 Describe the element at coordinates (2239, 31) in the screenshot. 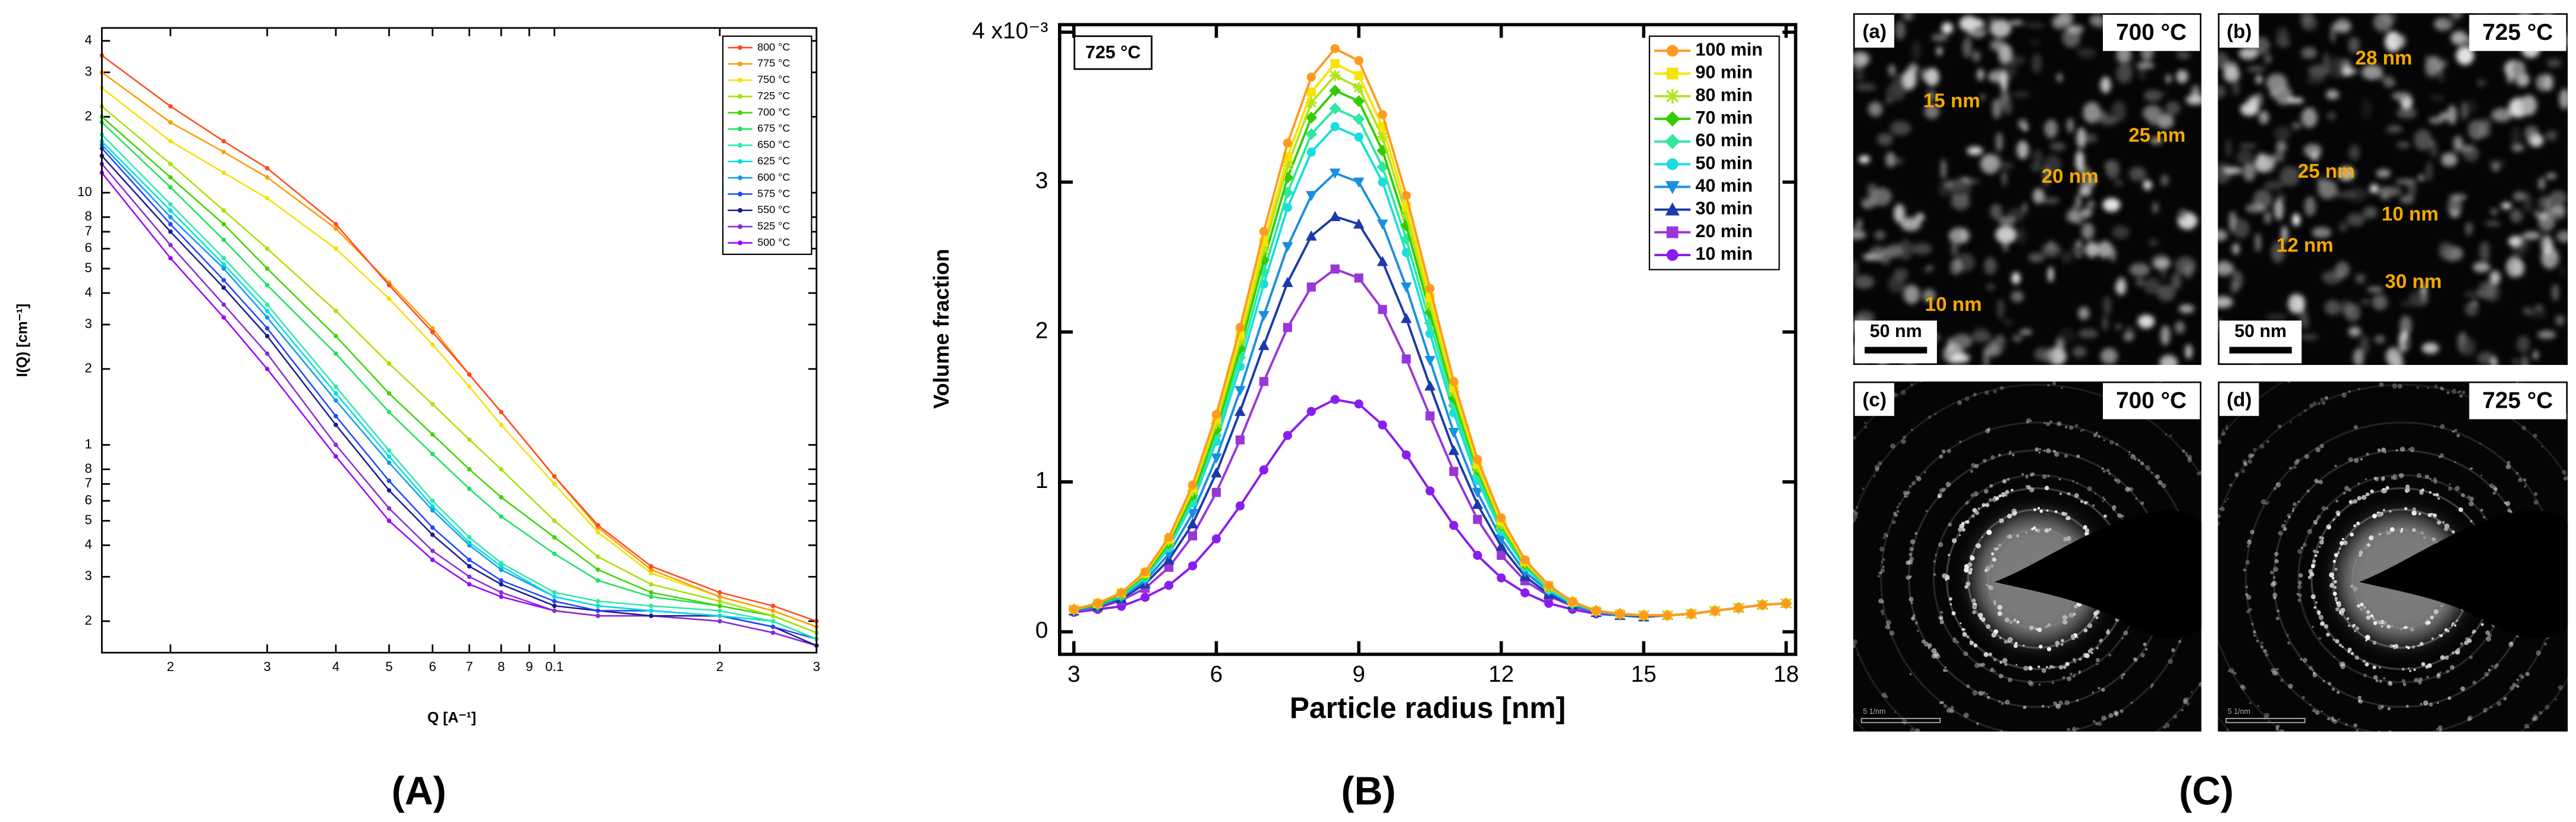

I see `tag-box` at that location.